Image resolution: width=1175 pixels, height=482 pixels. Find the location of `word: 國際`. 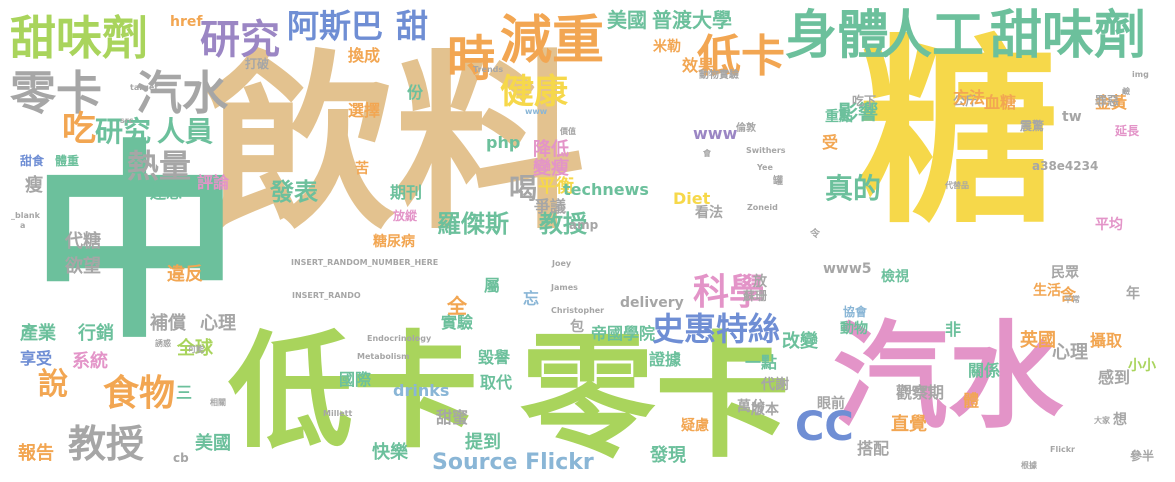

word: 國際 is located at coordinates (355, 379).